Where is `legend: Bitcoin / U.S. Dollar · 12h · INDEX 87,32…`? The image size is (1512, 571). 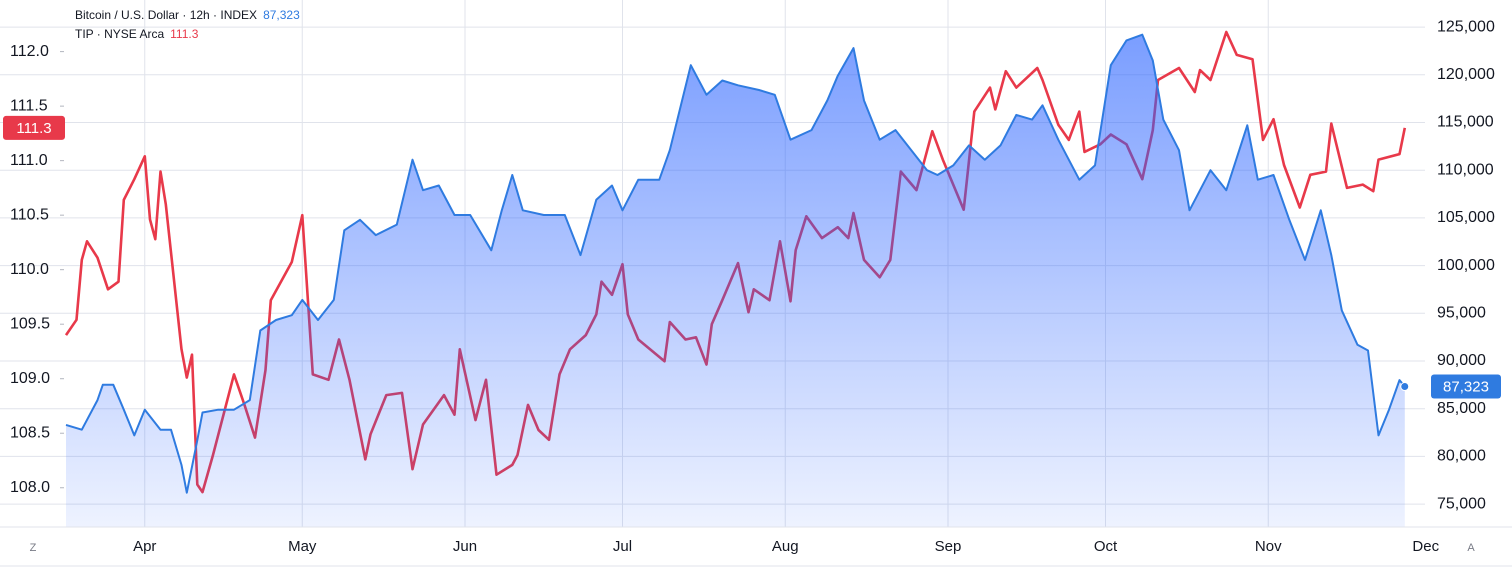 legend: Bitcoin / U.S. Dollar · 12h · INDEX 87,32… is located at coordinates (187, 24).